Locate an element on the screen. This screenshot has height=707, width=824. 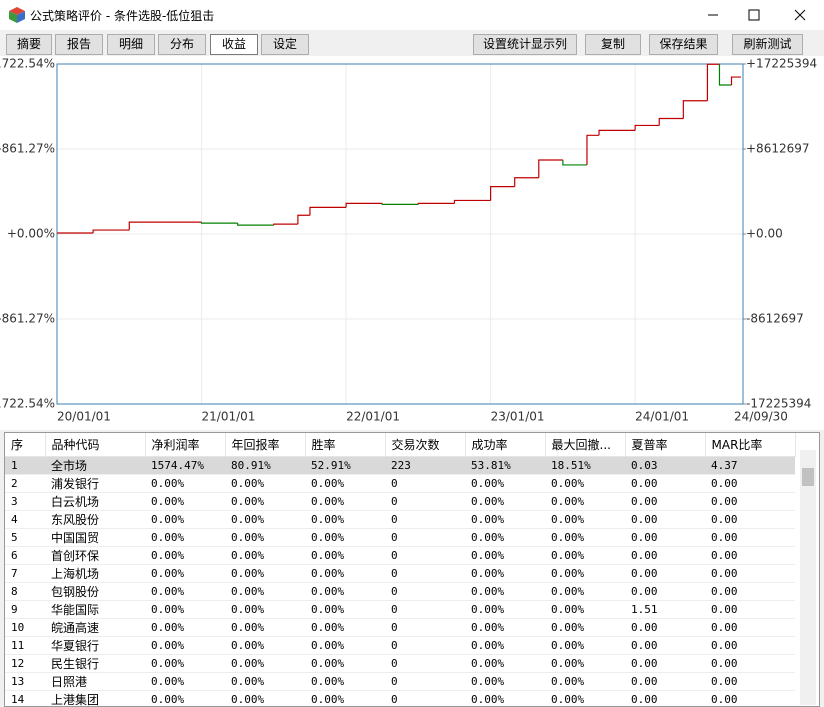
x-tick-label: 20/01/01 is located at coordinates (84, 417).